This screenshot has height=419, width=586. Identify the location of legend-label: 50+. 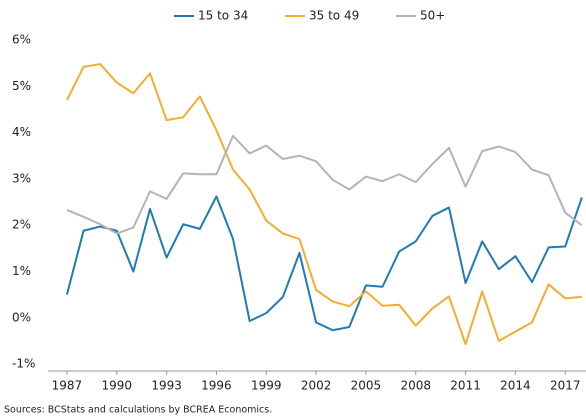
(432, 16).